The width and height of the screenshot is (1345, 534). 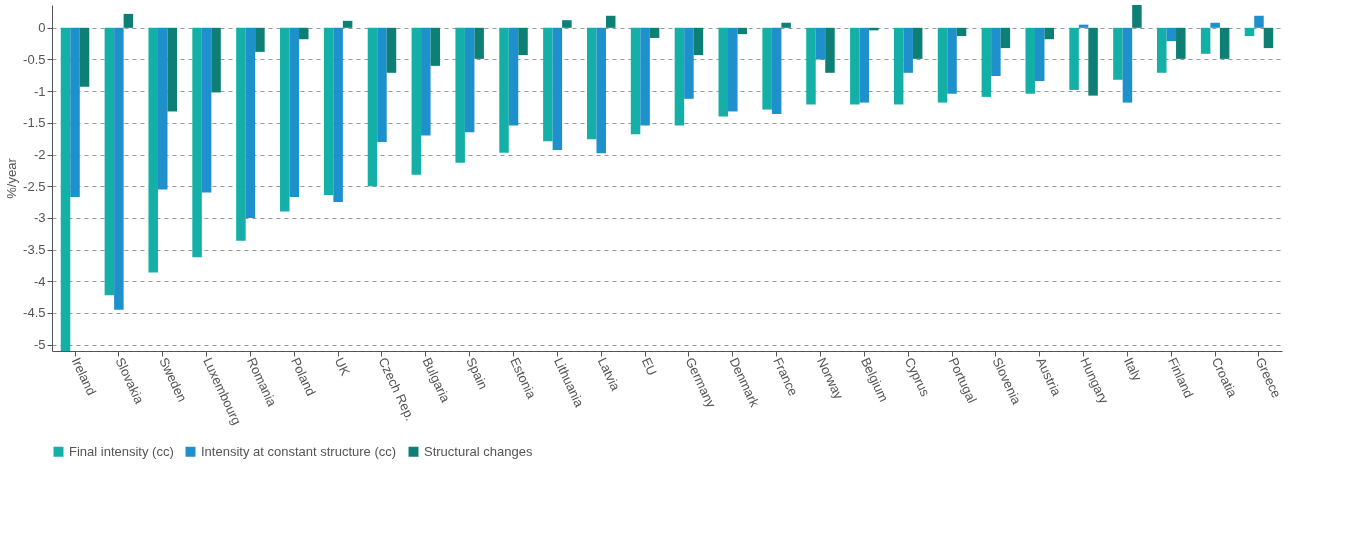 What do you see at coordinates (342, 367) in the screenshot?
I see `x-tick-label: UK` at bounding box center [342, 367].